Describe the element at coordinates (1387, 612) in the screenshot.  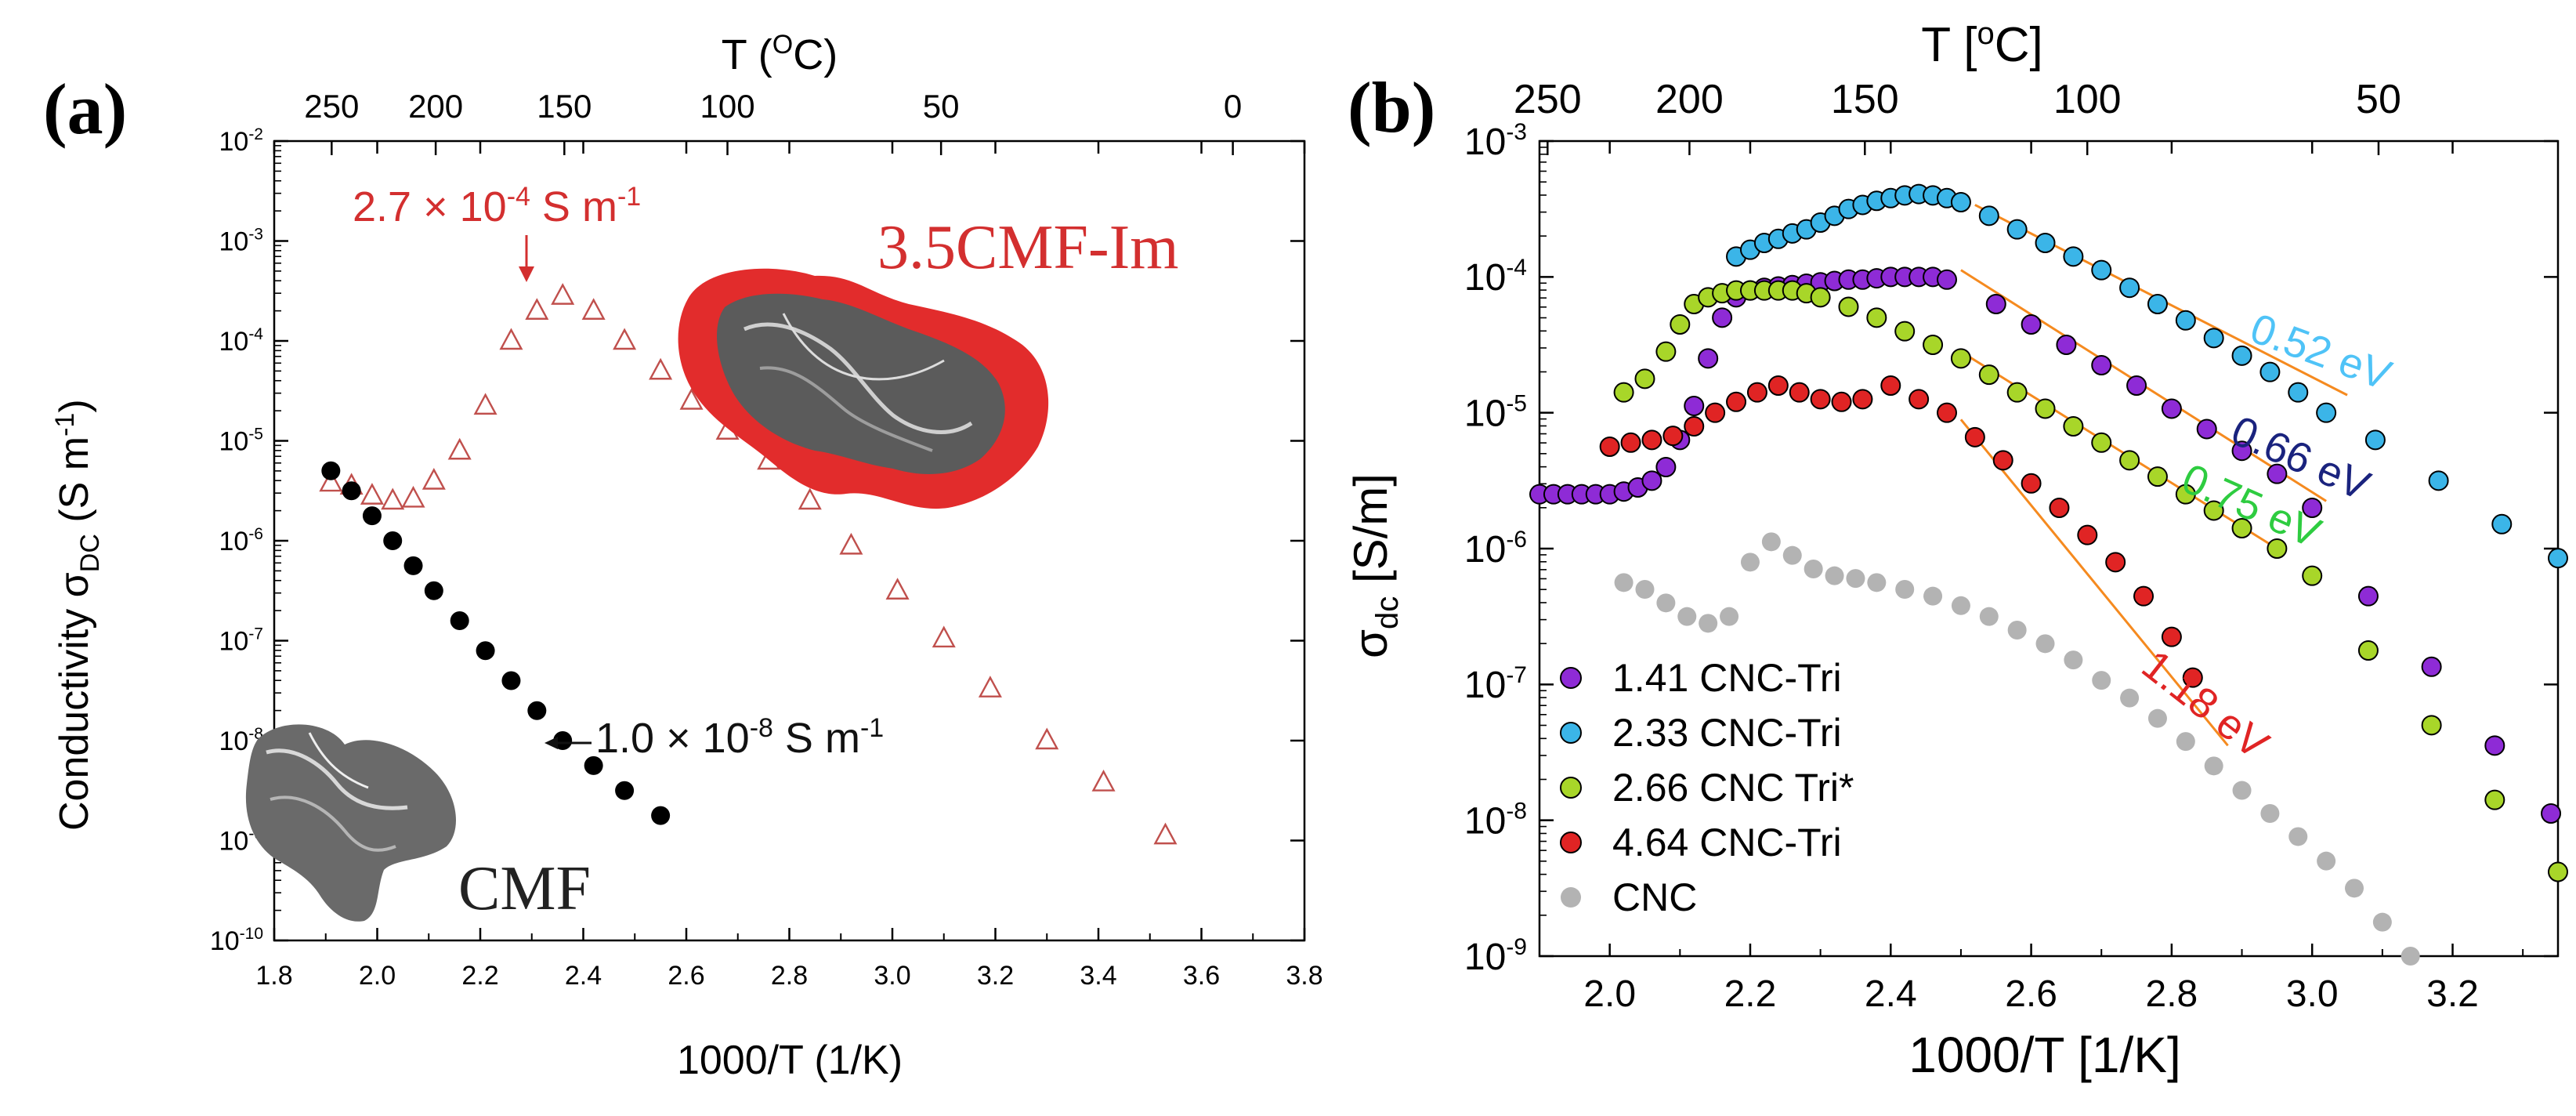
I see `panel-b-y-label-sub: dc` at that location.